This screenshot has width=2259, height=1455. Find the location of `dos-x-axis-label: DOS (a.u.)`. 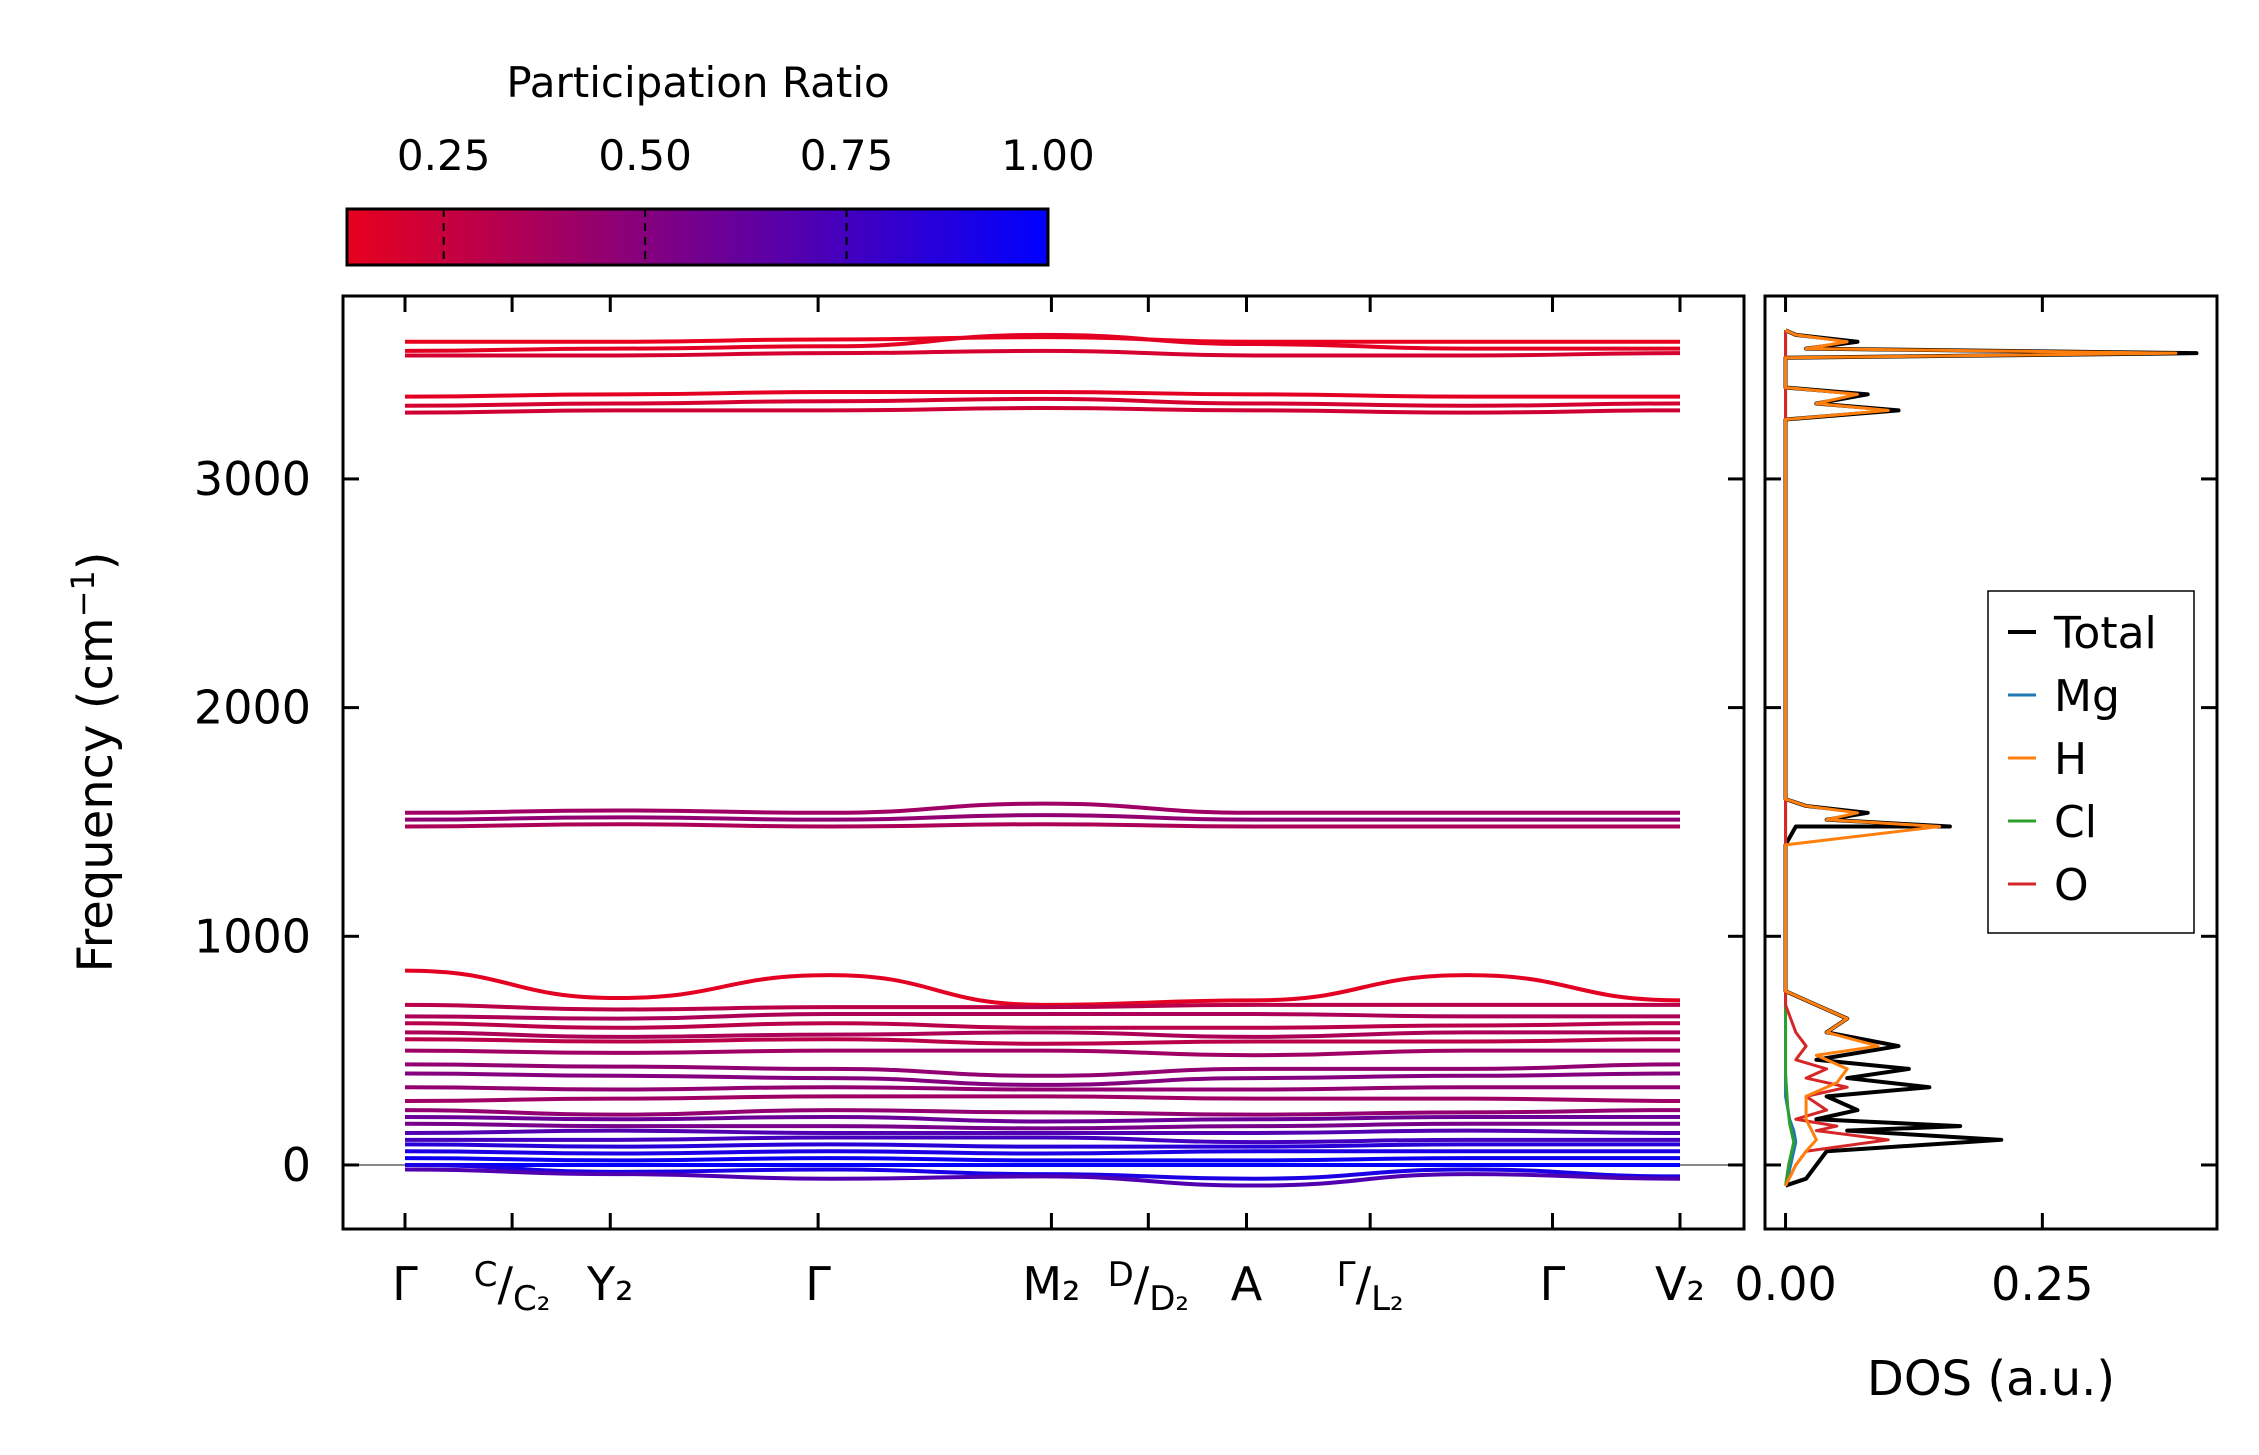

dos-x-axis-label: DOS (a.u.) is located at coordinates (1991, 1379).